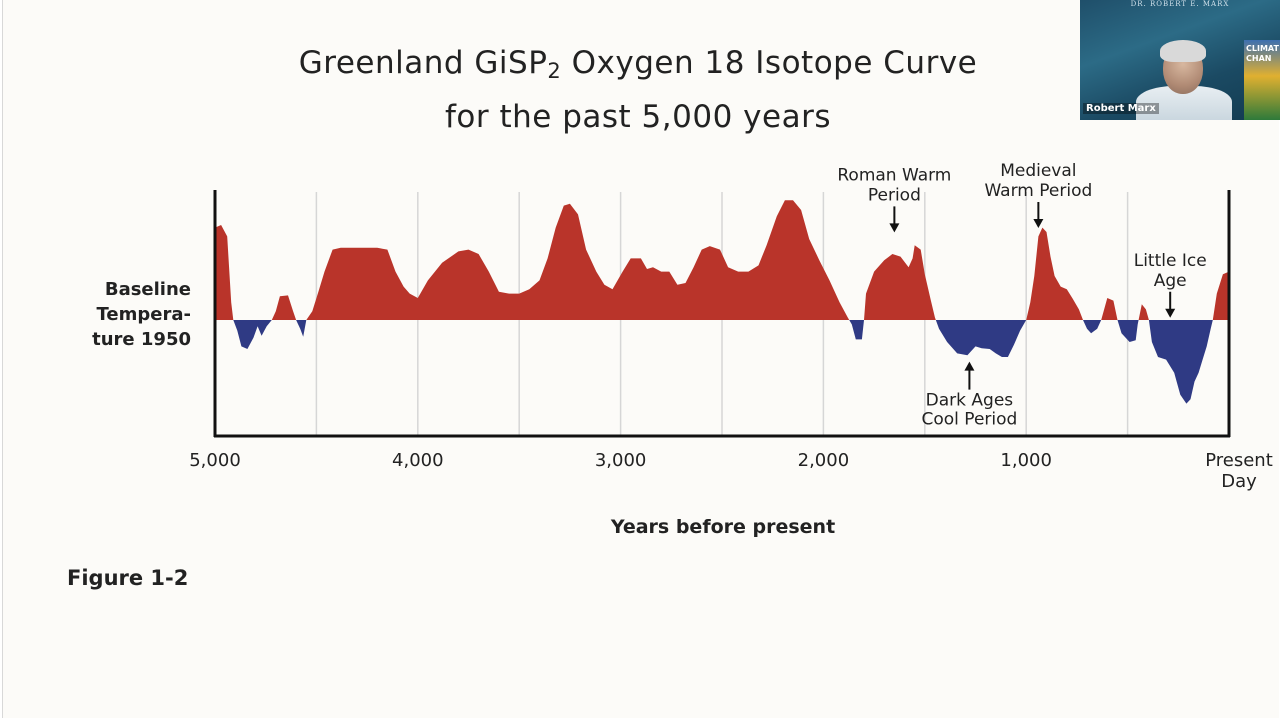 Image resolution: width=1280 pixels, height=720 pixels. What do you see at coordinates (769, 63) in the screenshot?
I see `title-part-b: Oxygen 18 Isotope Curve` at bounding box center [769, 63].